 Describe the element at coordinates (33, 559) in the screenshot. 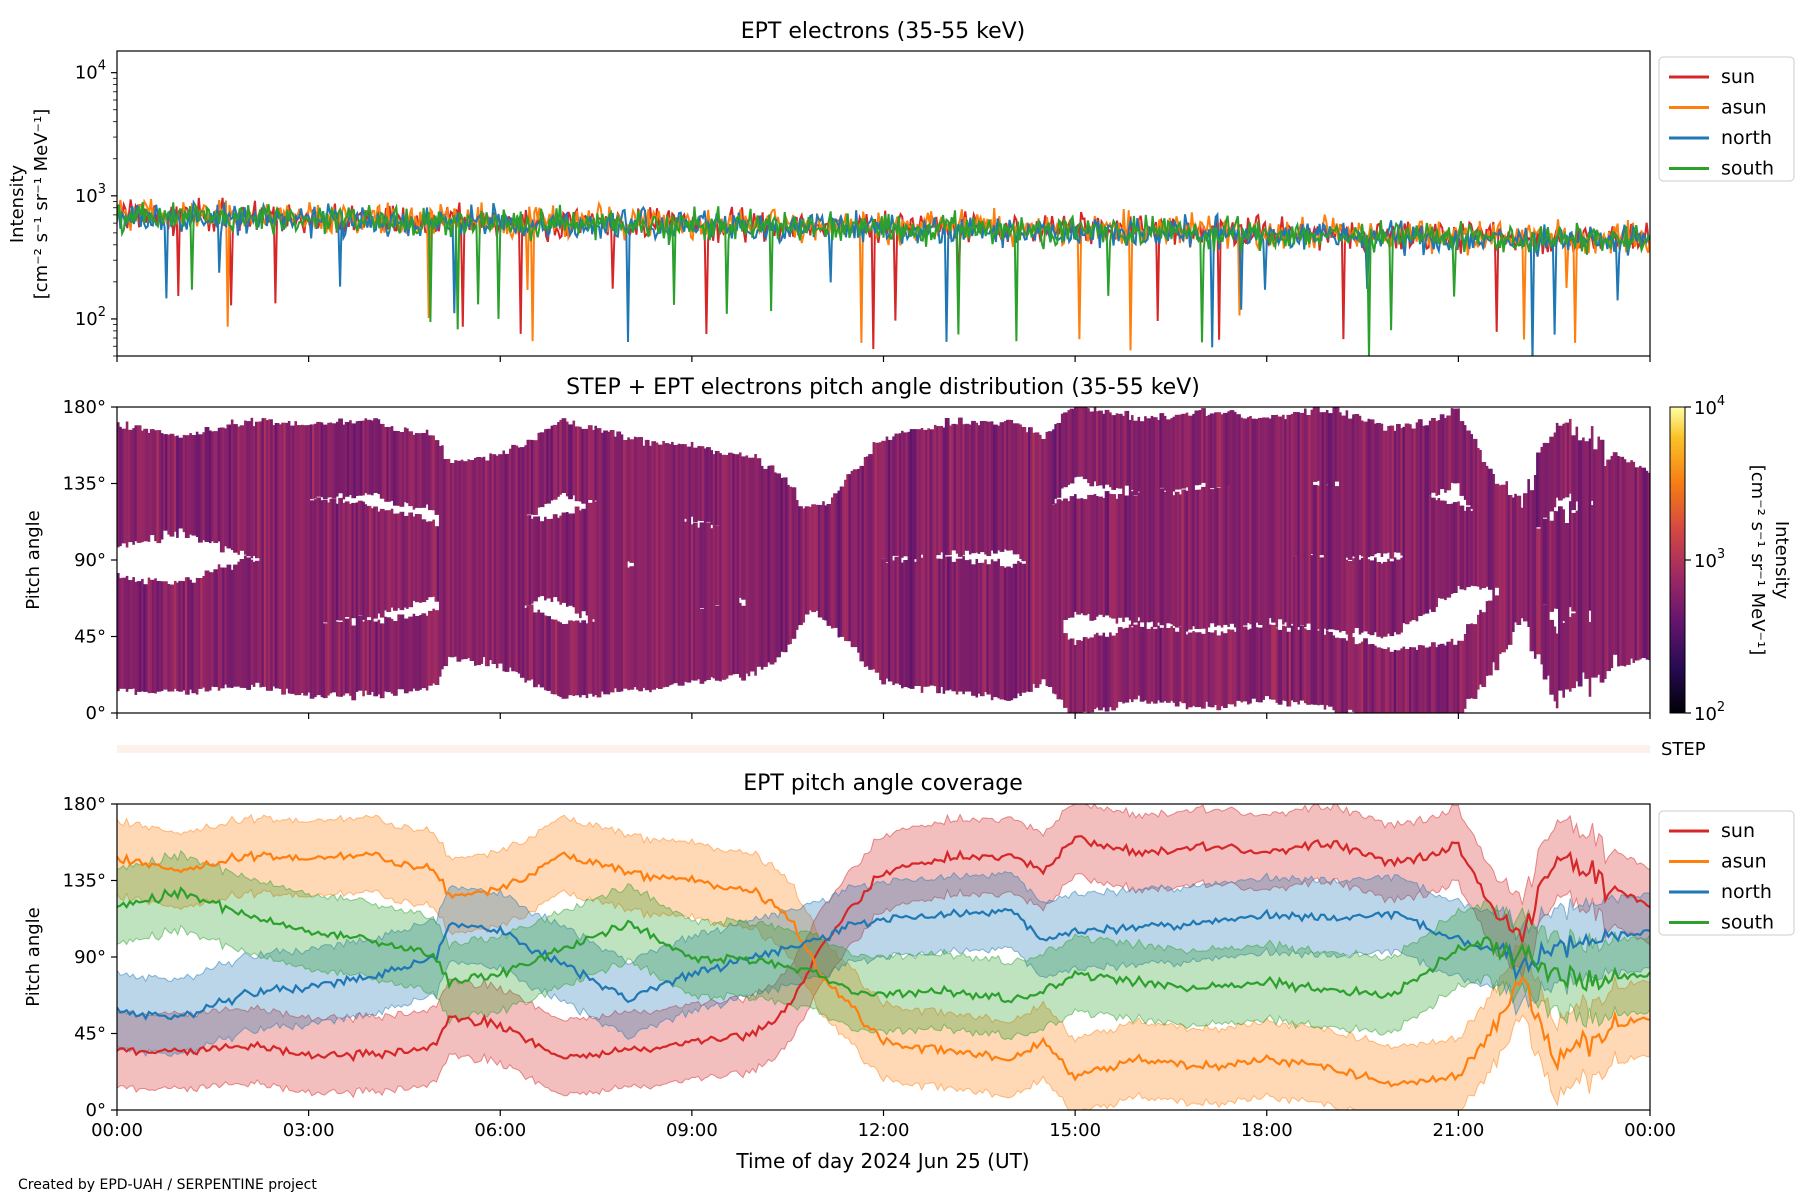

I see `pad-y-label: Pitch angle` at that location.